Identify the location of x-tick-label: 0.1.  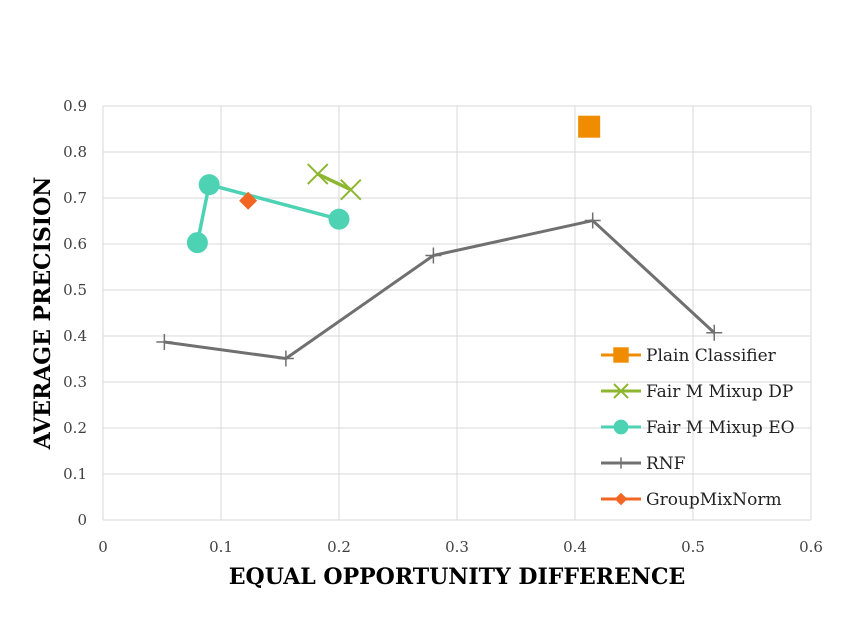
(221, 547).